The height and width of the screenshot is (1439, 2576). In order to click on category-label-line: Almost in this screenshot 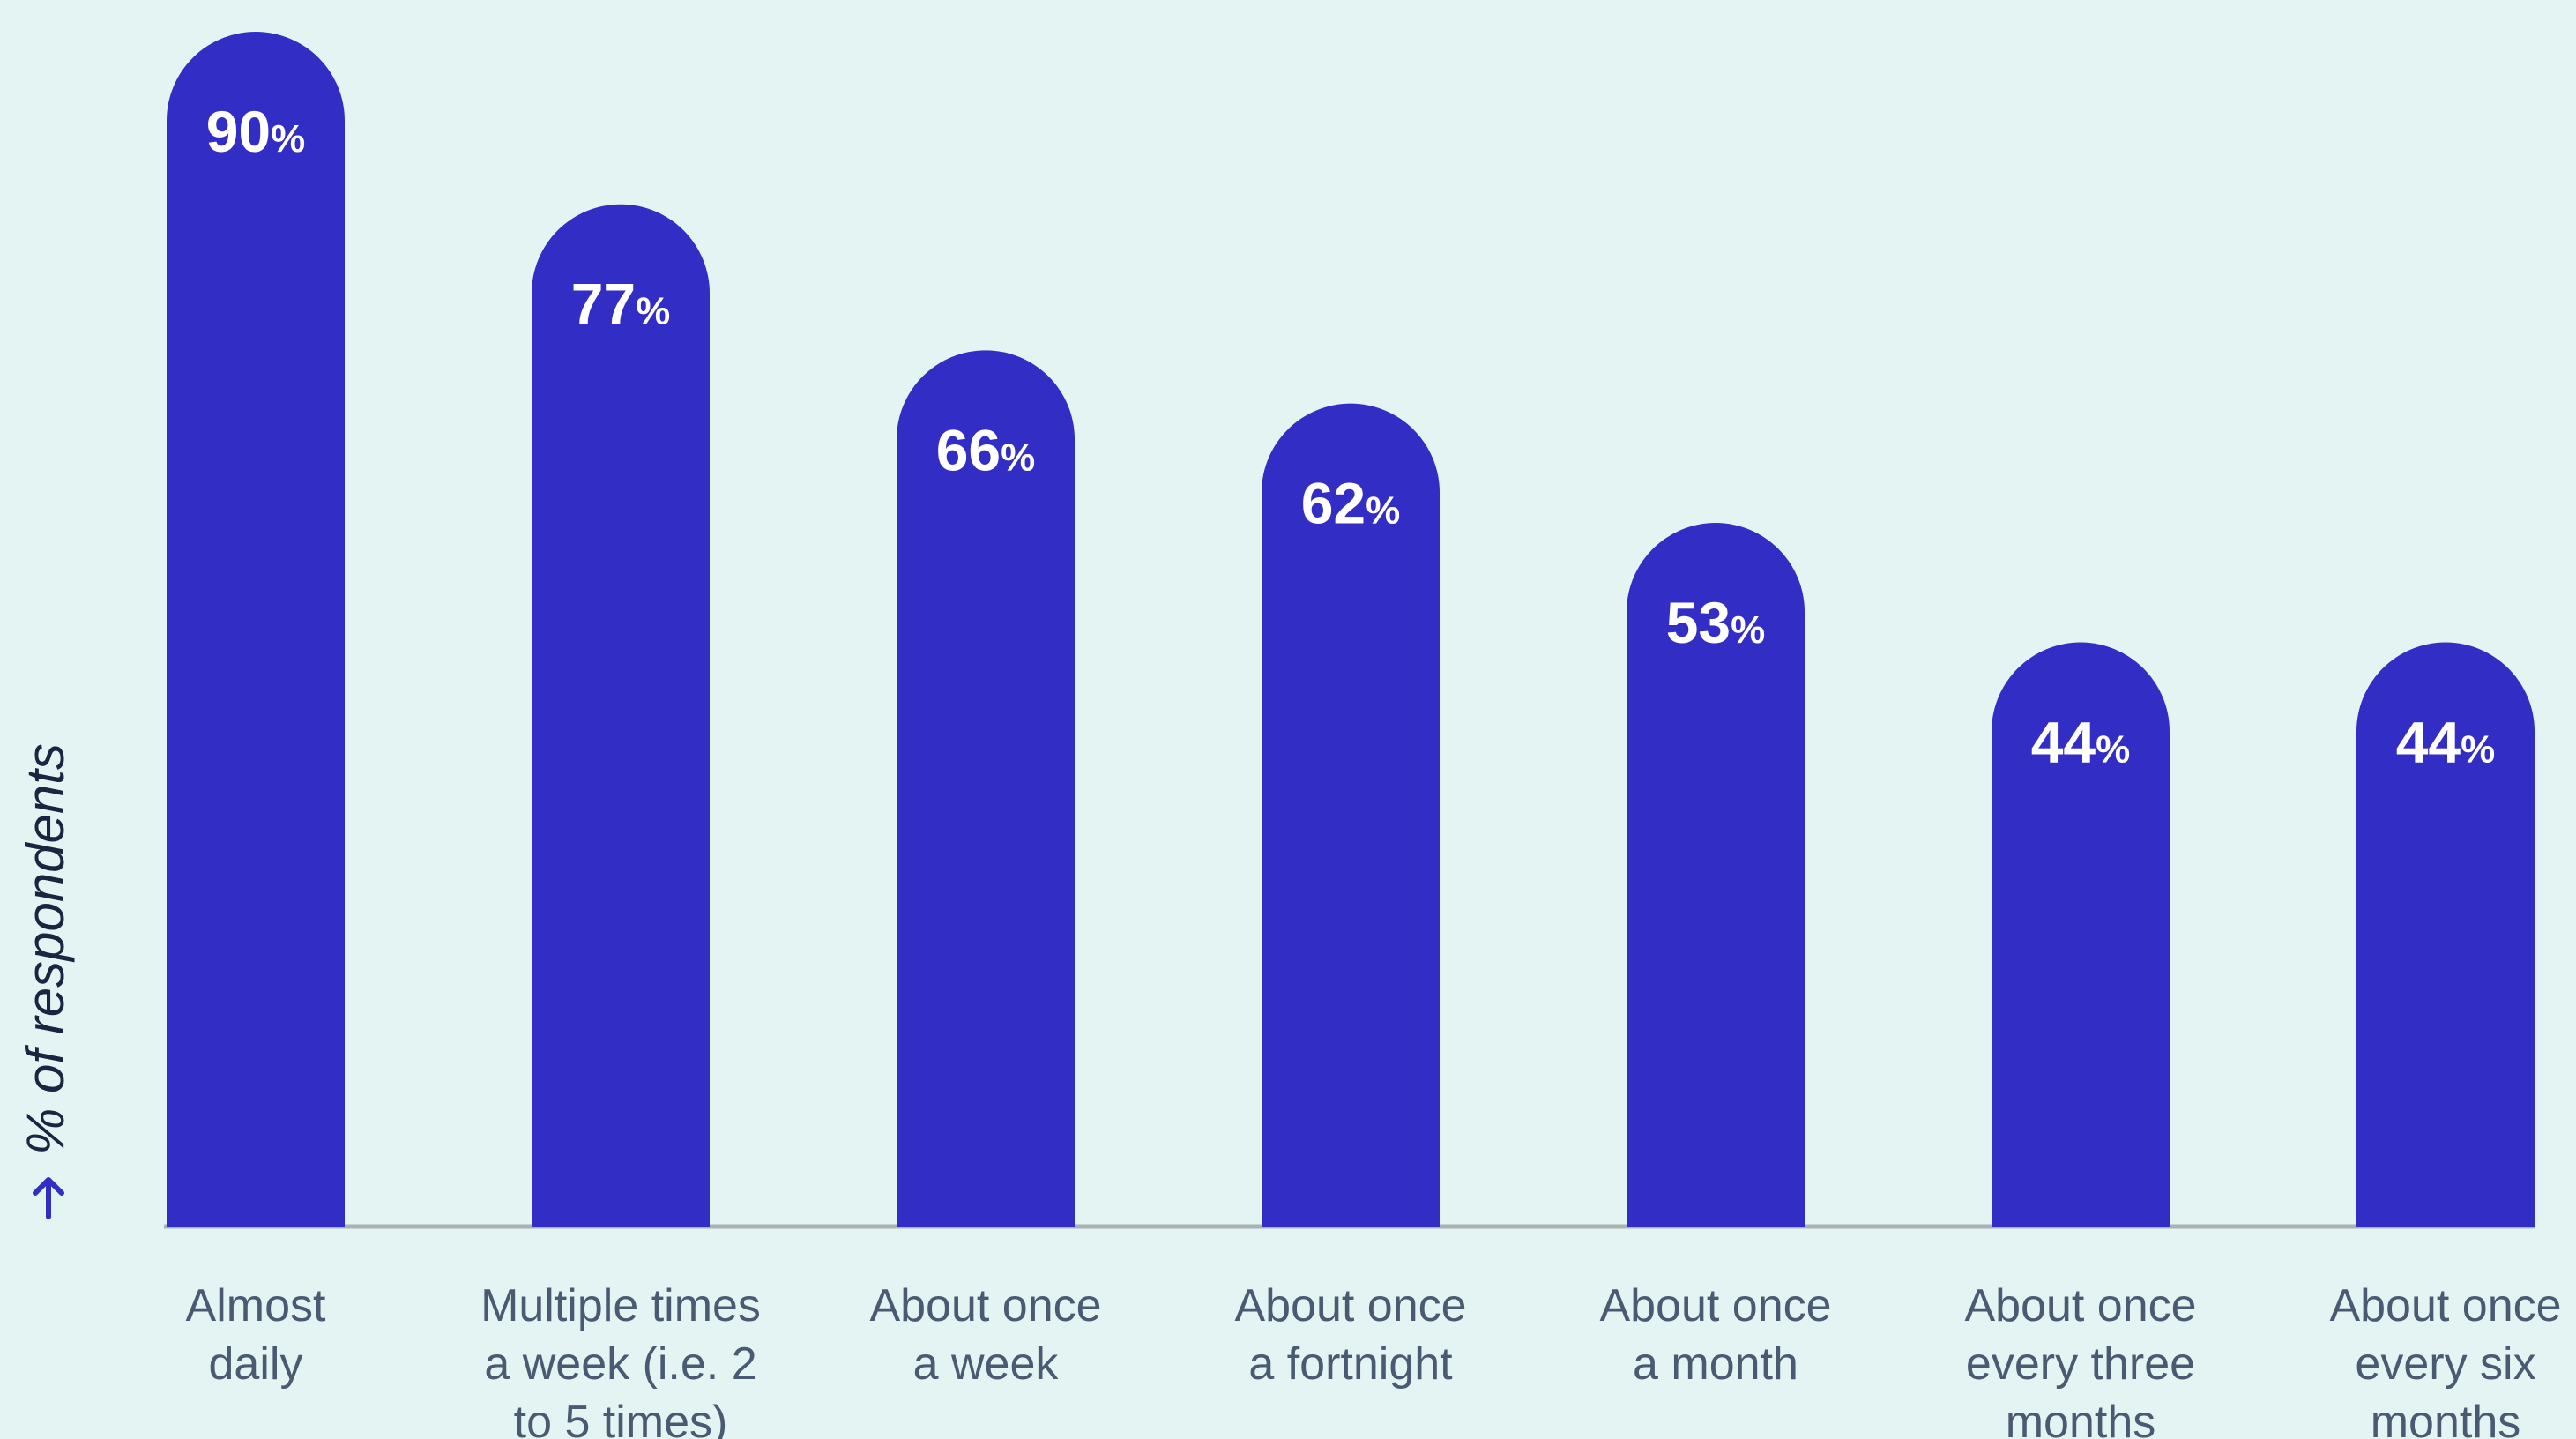, I will do `click(256, 1305)`.